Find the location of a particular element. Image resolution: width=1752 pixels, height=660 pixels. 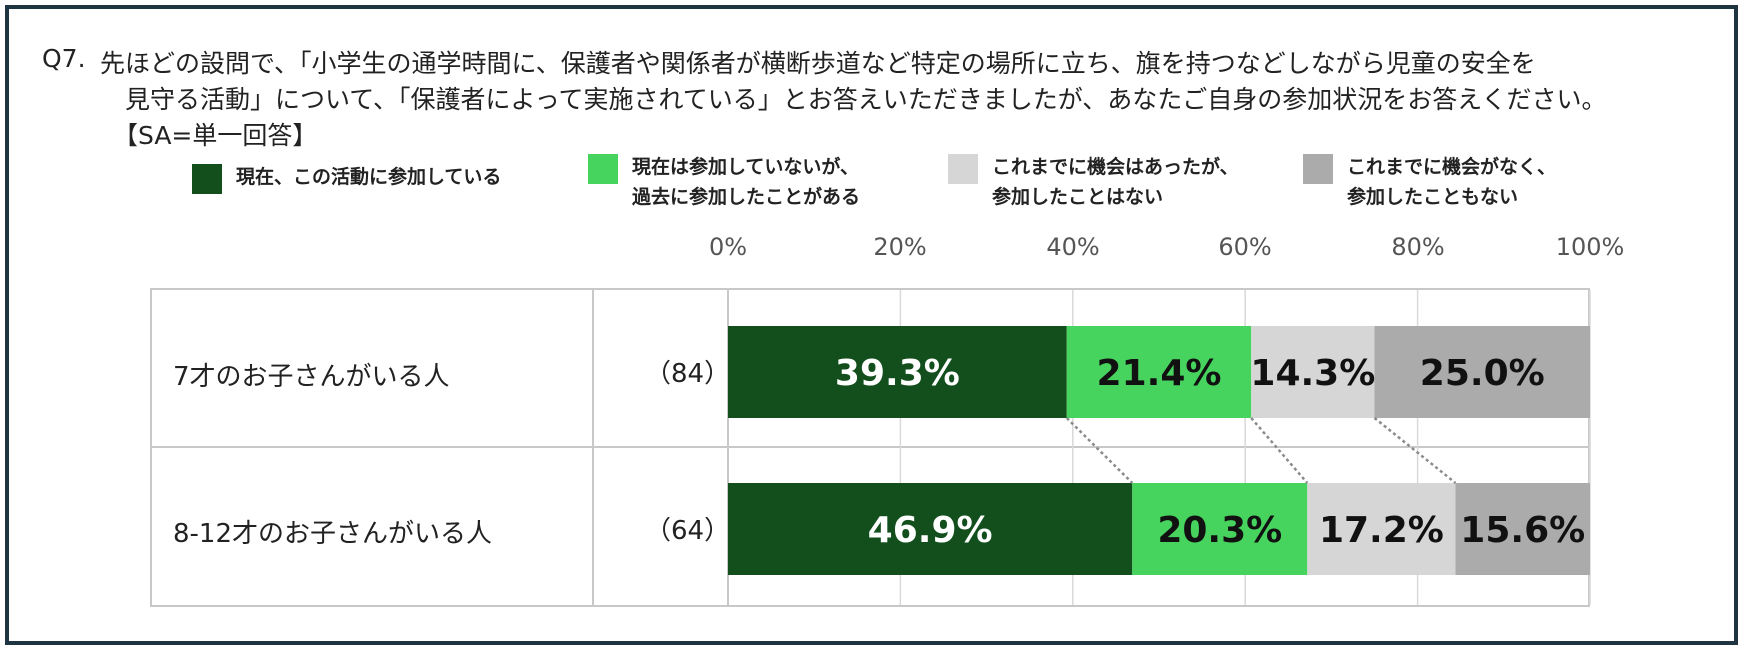

legend-item-no-chance: これまでに機会がなく、 参加したこともない is located at coordinates (1429, 182).